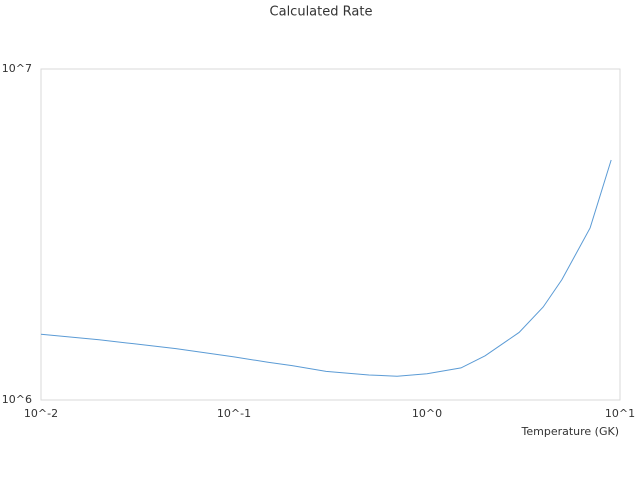 This screenshot has width=640, height=480. Describe the element at coordinates (321, 12) in the screenshot. I see `chart-title: Calculated Rate` at that location.